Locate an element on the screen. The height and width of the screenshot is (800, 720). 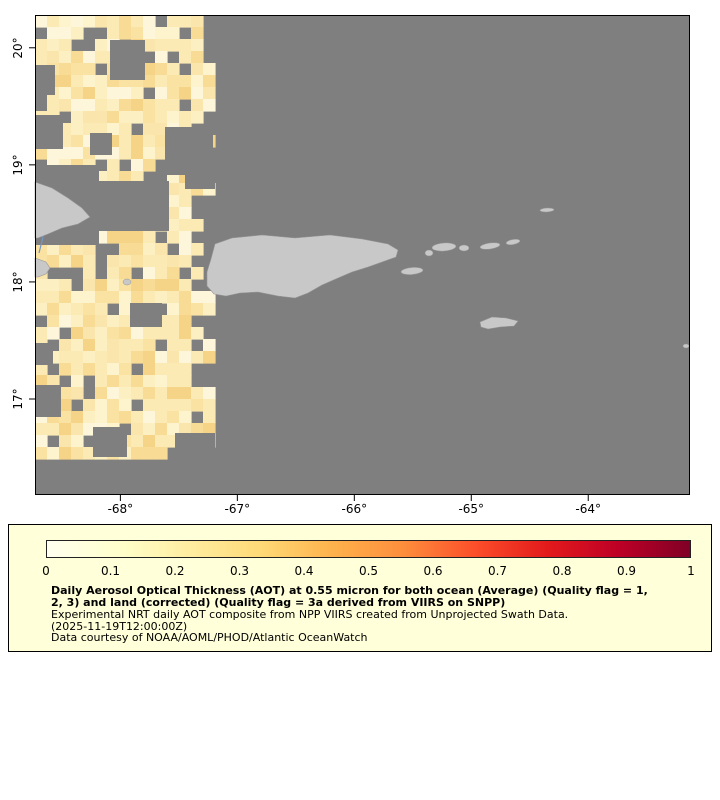
lon-tick-label: -66° is located at coordinates (354, 509).